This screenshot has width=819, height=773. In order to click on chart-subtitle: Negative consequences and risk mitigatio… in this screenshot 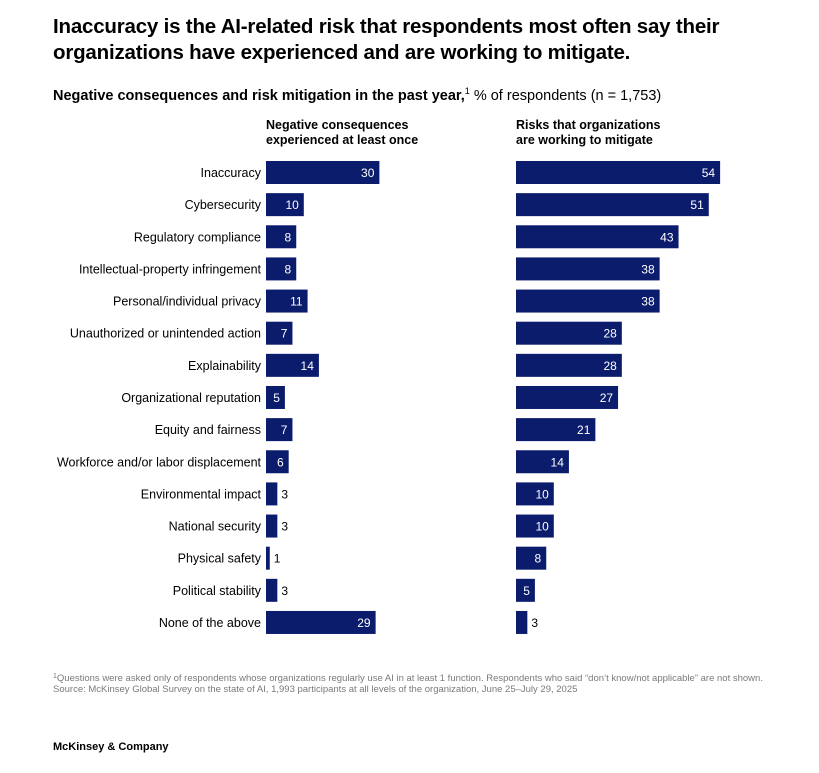, I will do `click(357, 96)`.